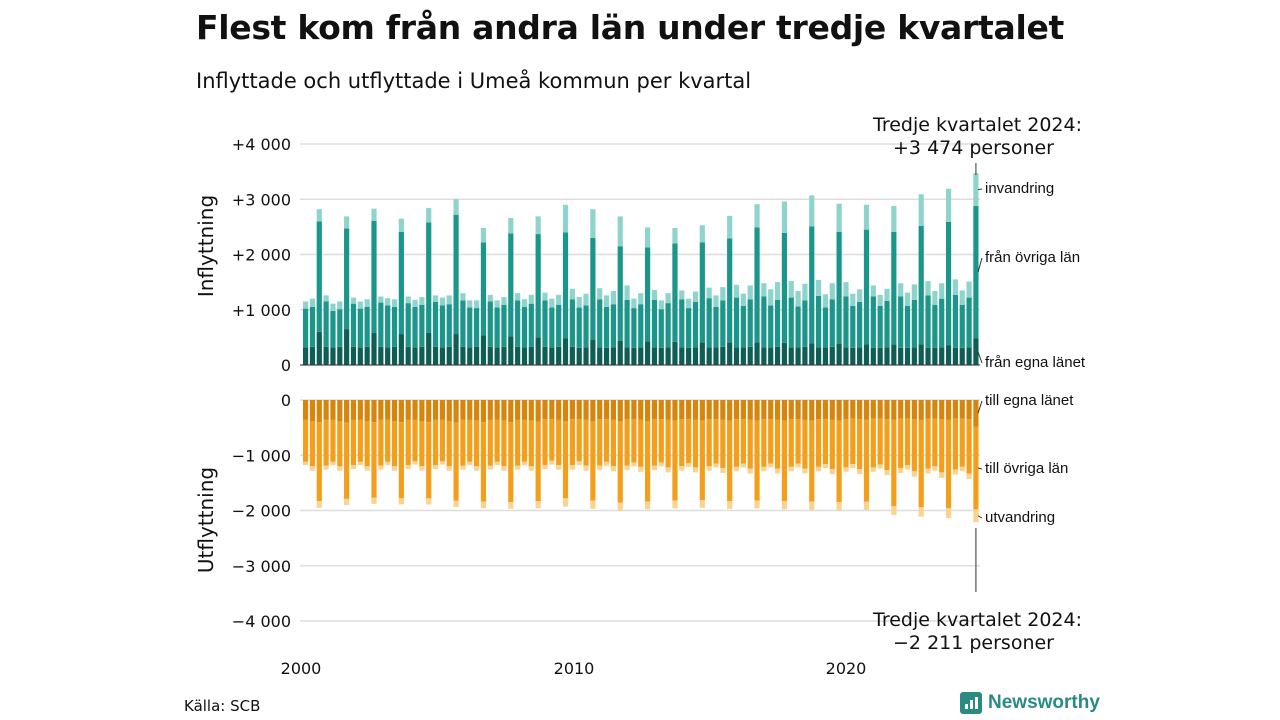 The height and width of the screenshot is (720, 1280). What do you see at coordinates (1030, 703) in the screenshot?
I see `brand-logo: Newsworthy` at bounding box center [1030, 703].